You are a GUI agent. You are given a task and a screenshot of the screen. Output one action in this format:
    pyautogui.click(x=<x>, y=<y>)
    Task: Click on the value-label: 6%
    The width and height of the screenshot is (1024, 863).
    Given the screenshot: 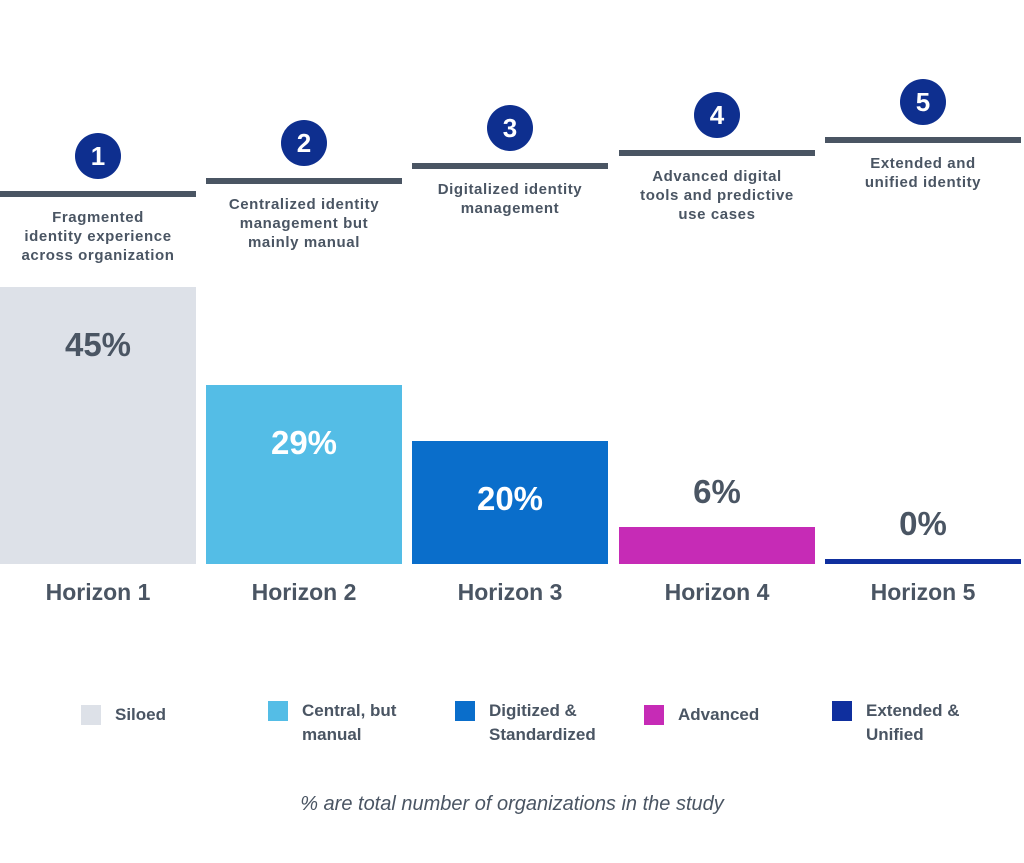 What is the action you would take?
    pyautogui.click(x=717, y=492)
    